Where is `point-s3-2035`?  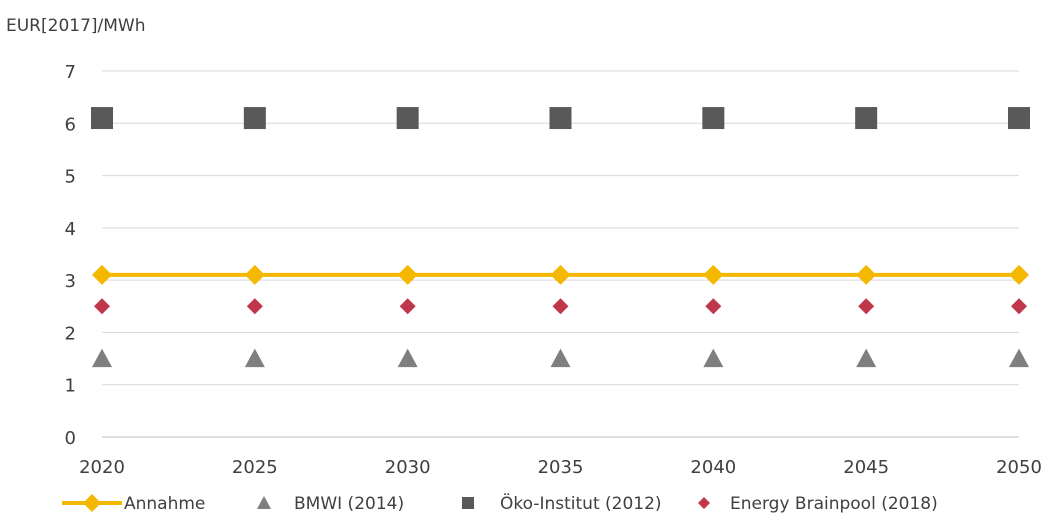 point-s3-2035 is located at coordinates (561, 306).